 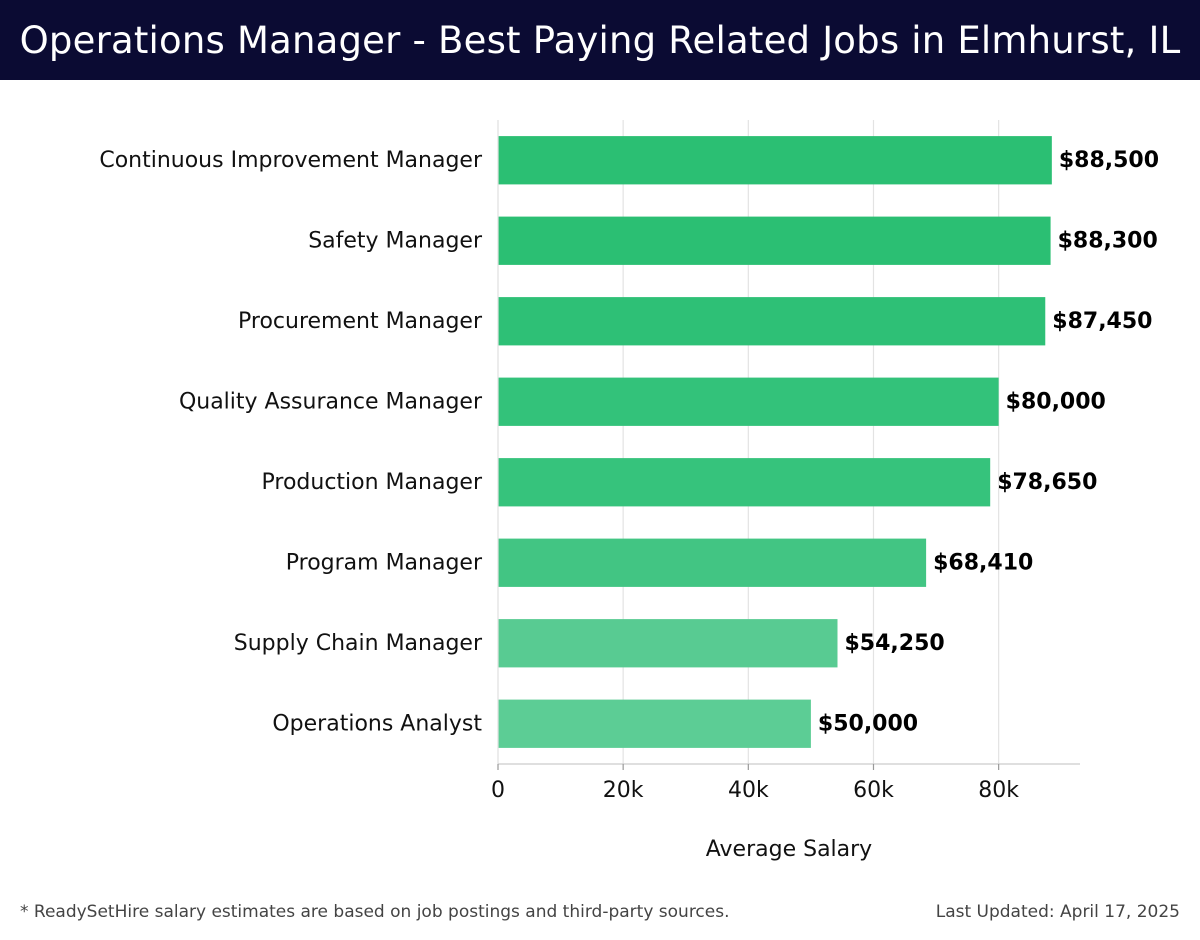 What do you see at coordinates (983, 562) in the screenshot?
I see `value-label: $68,410` at bounding box center [983, 562].